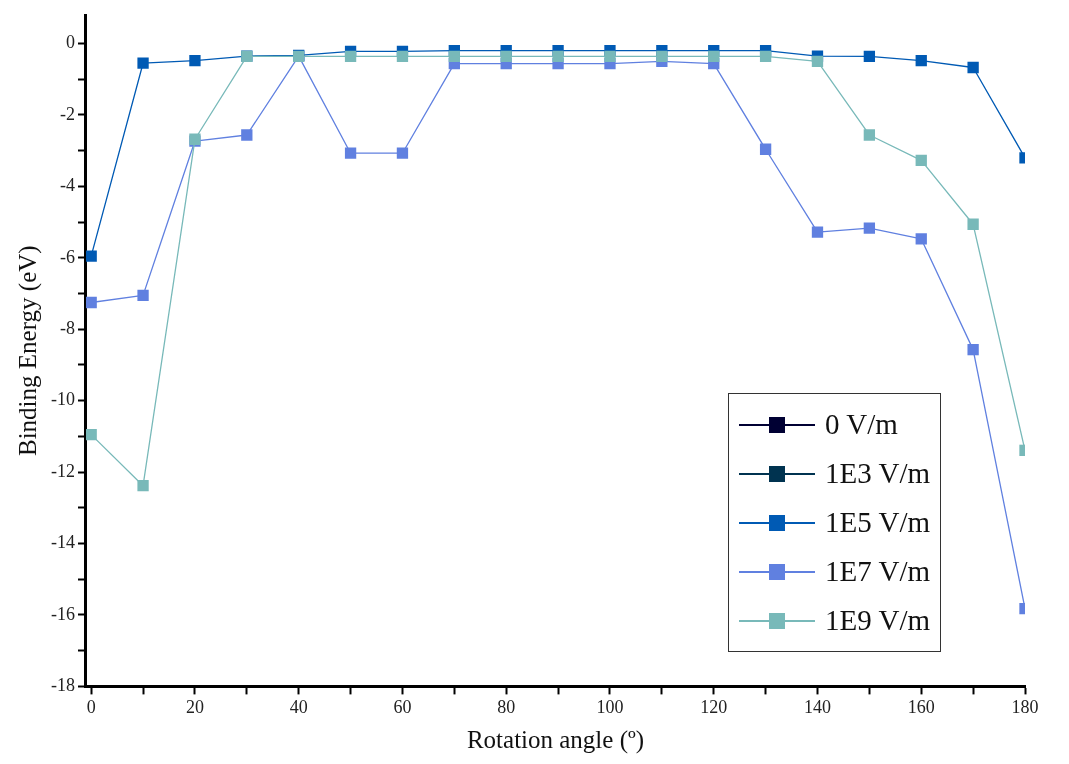  I want to click on x-tick-label: 140, so click(817, 706).